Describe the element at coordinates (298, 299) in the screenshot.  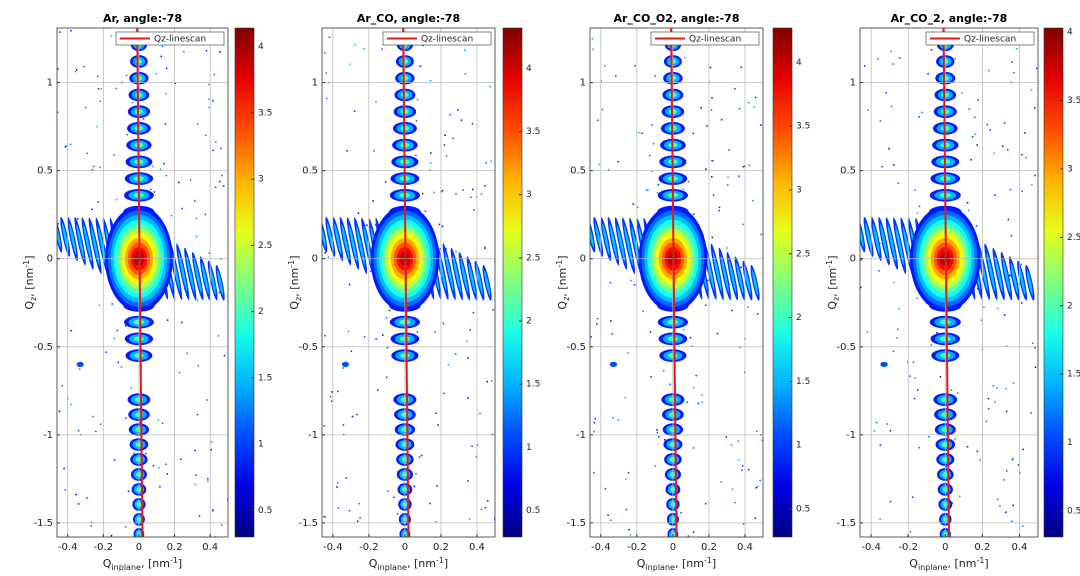
I see `label-subscript: z` at that location.